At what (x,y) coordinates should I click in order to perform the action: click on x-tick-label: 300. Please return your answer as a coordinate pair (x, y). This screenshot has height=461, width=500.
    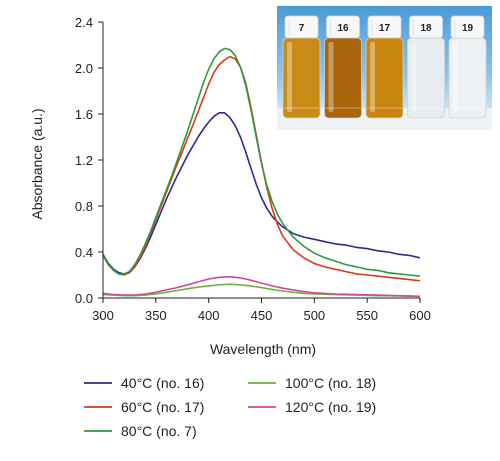
    Looking at the image, I should click on (103, 315).